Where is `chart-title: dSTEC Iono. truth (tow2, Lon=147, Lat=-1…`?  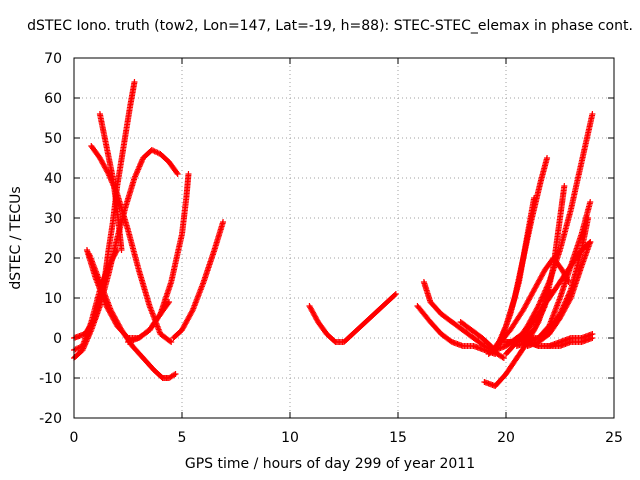 chart-title: dSTEC Iono. truth (tow2, Lon=147, Lat=-1… is located at coordinates (330, 26).